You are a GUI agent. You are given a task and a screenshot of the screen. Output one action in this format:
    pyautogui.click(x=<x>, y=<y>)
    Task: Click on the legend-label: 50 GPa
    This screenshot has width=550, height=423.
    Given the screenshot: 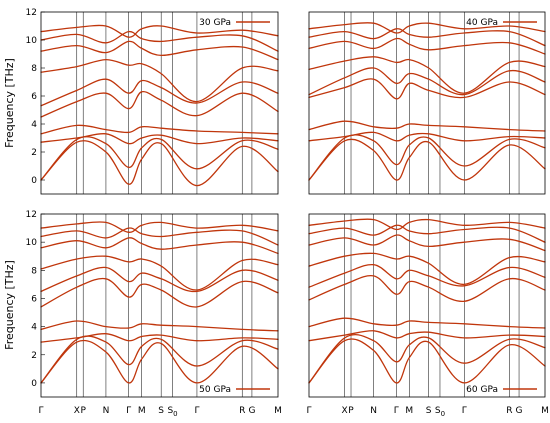 What is the action you would take?
    pyautogui.click(x=215, y=390)
    